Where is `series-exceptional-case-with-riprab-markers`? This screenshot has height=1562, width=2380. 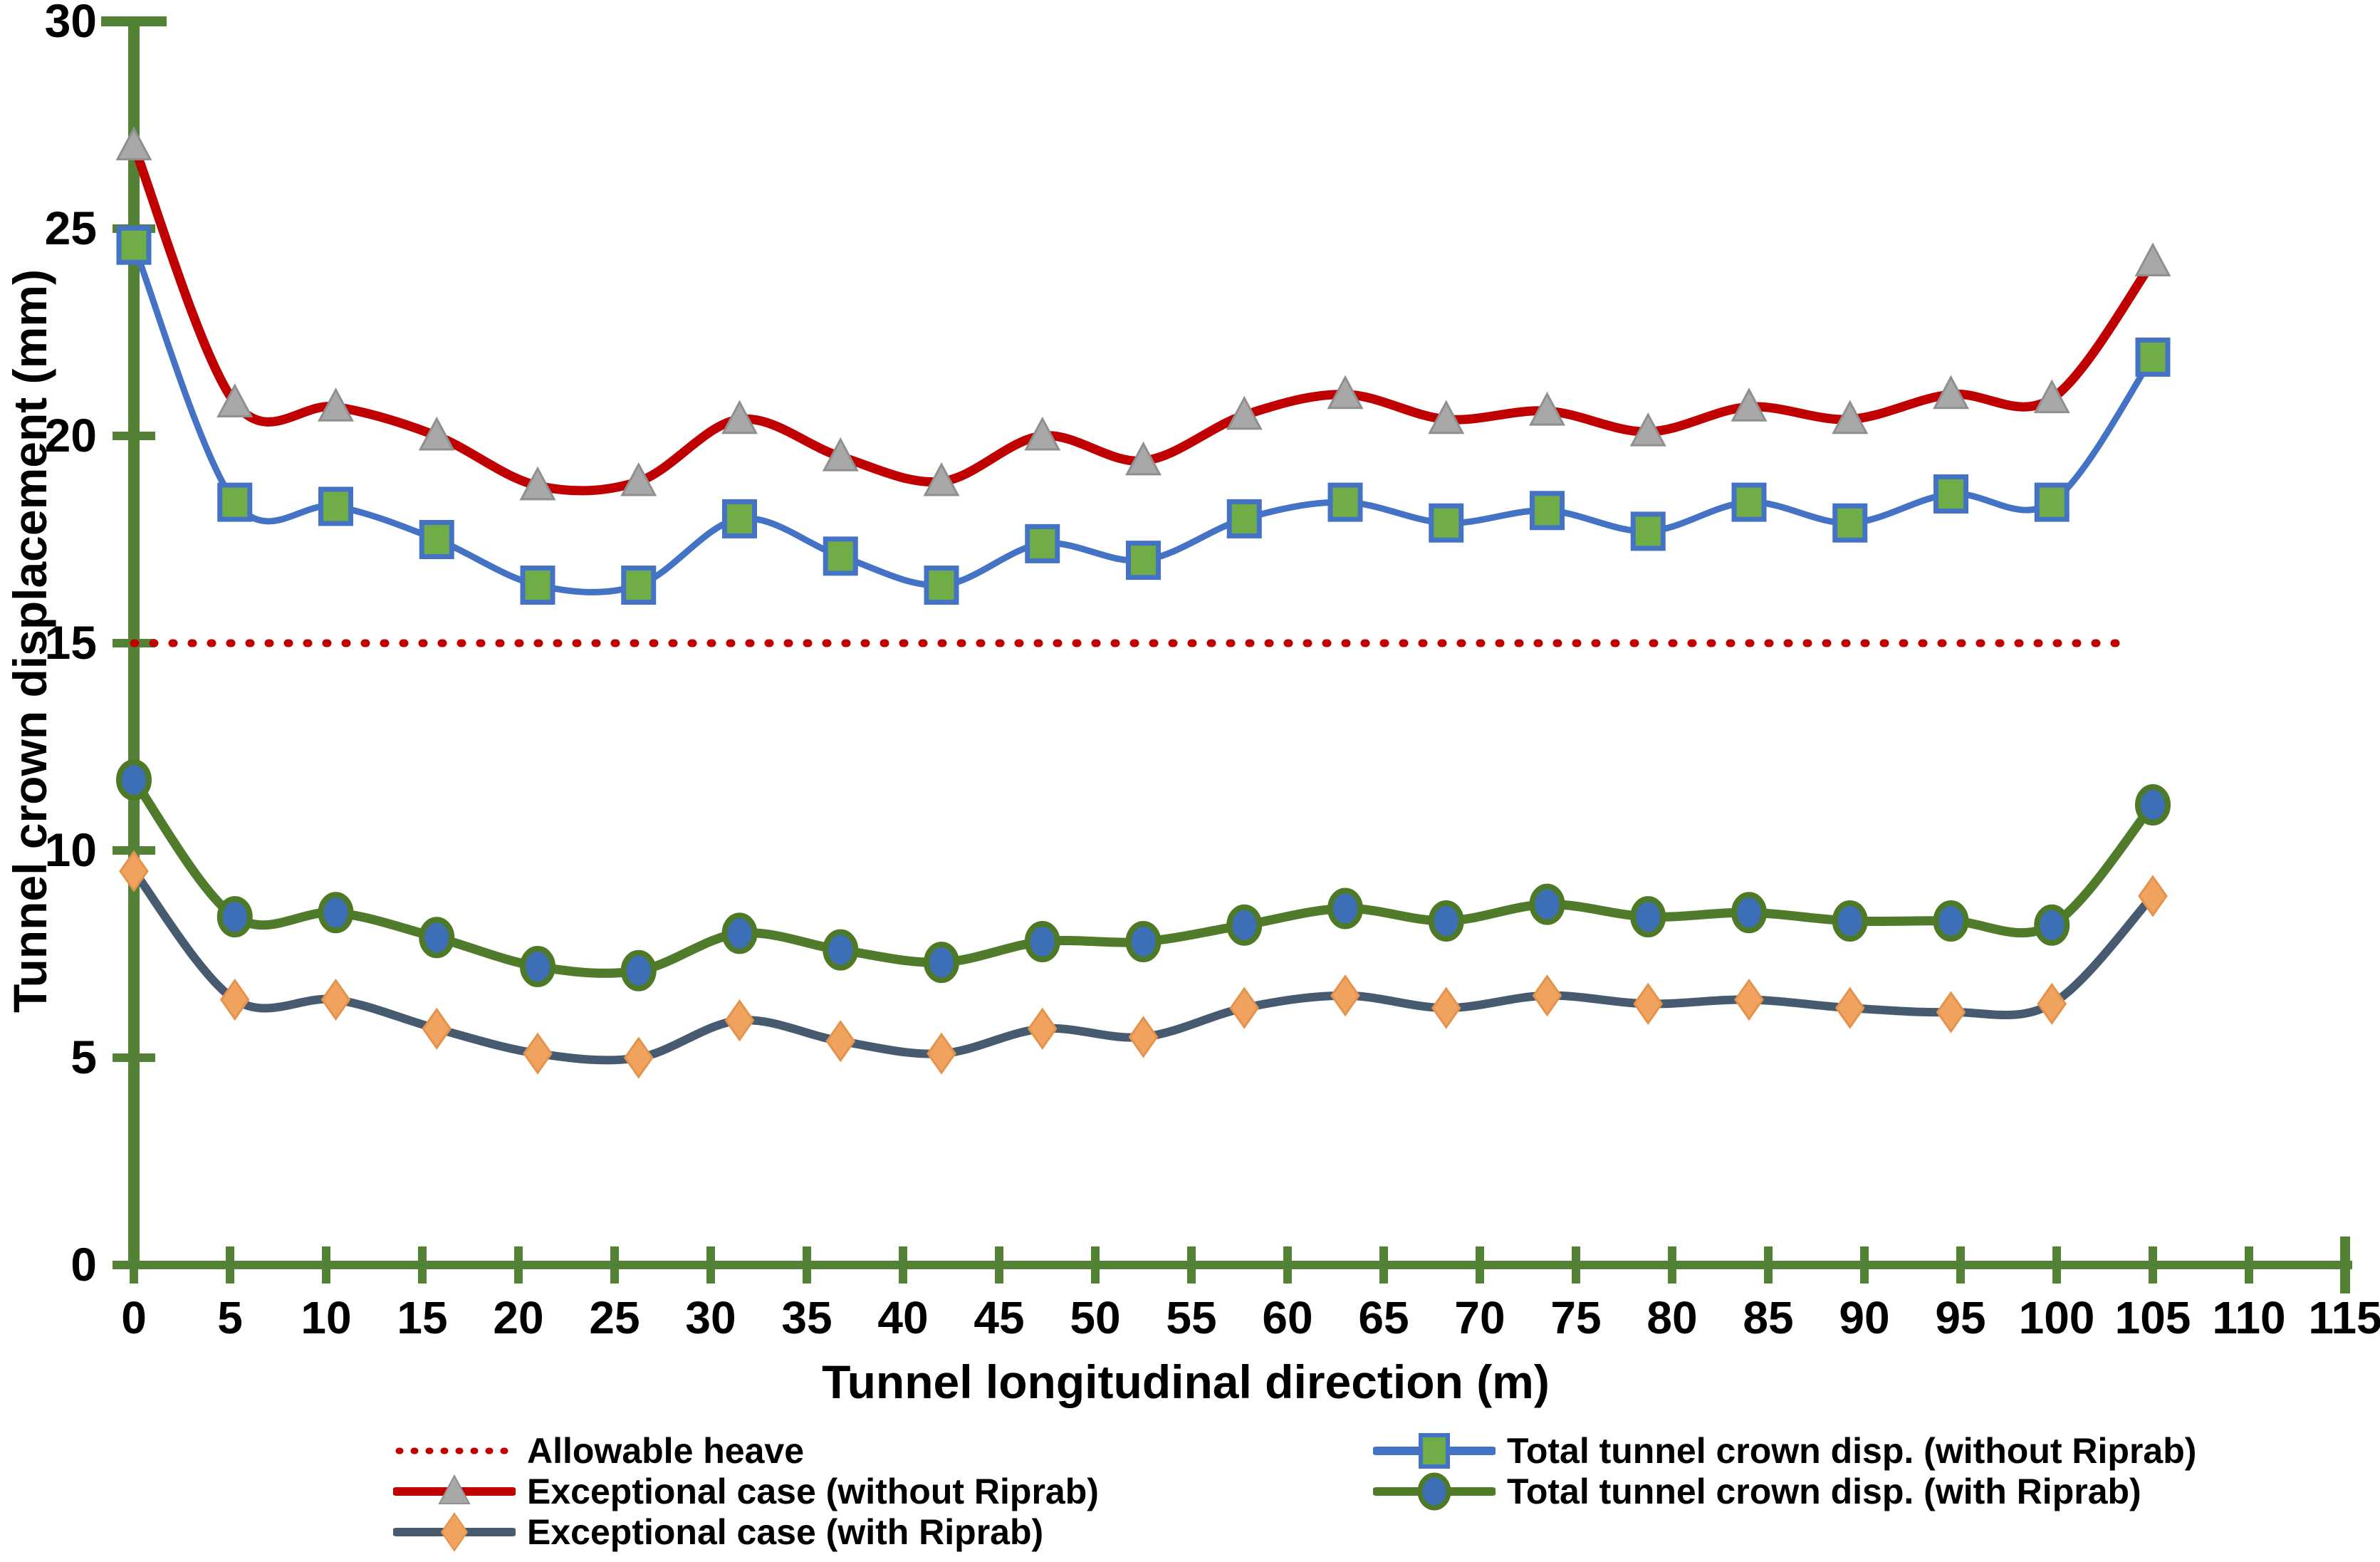
series-exceptional-case-with-riprab-markers is located at coordinates (1143, 964).